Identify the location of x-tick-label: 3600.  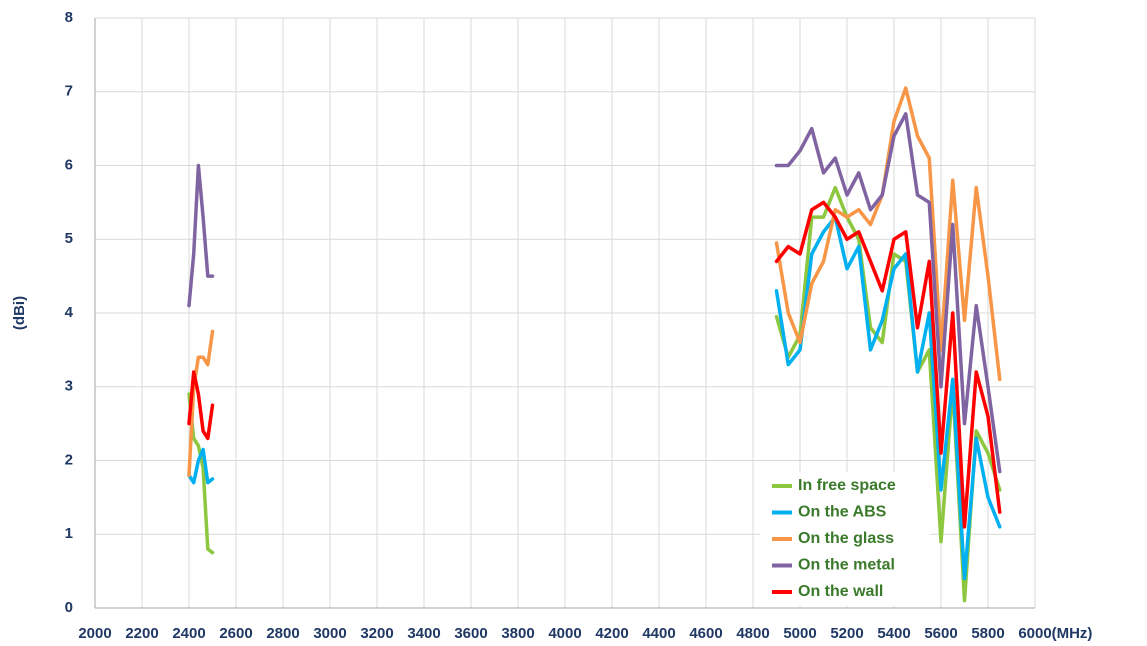
(470, 633).